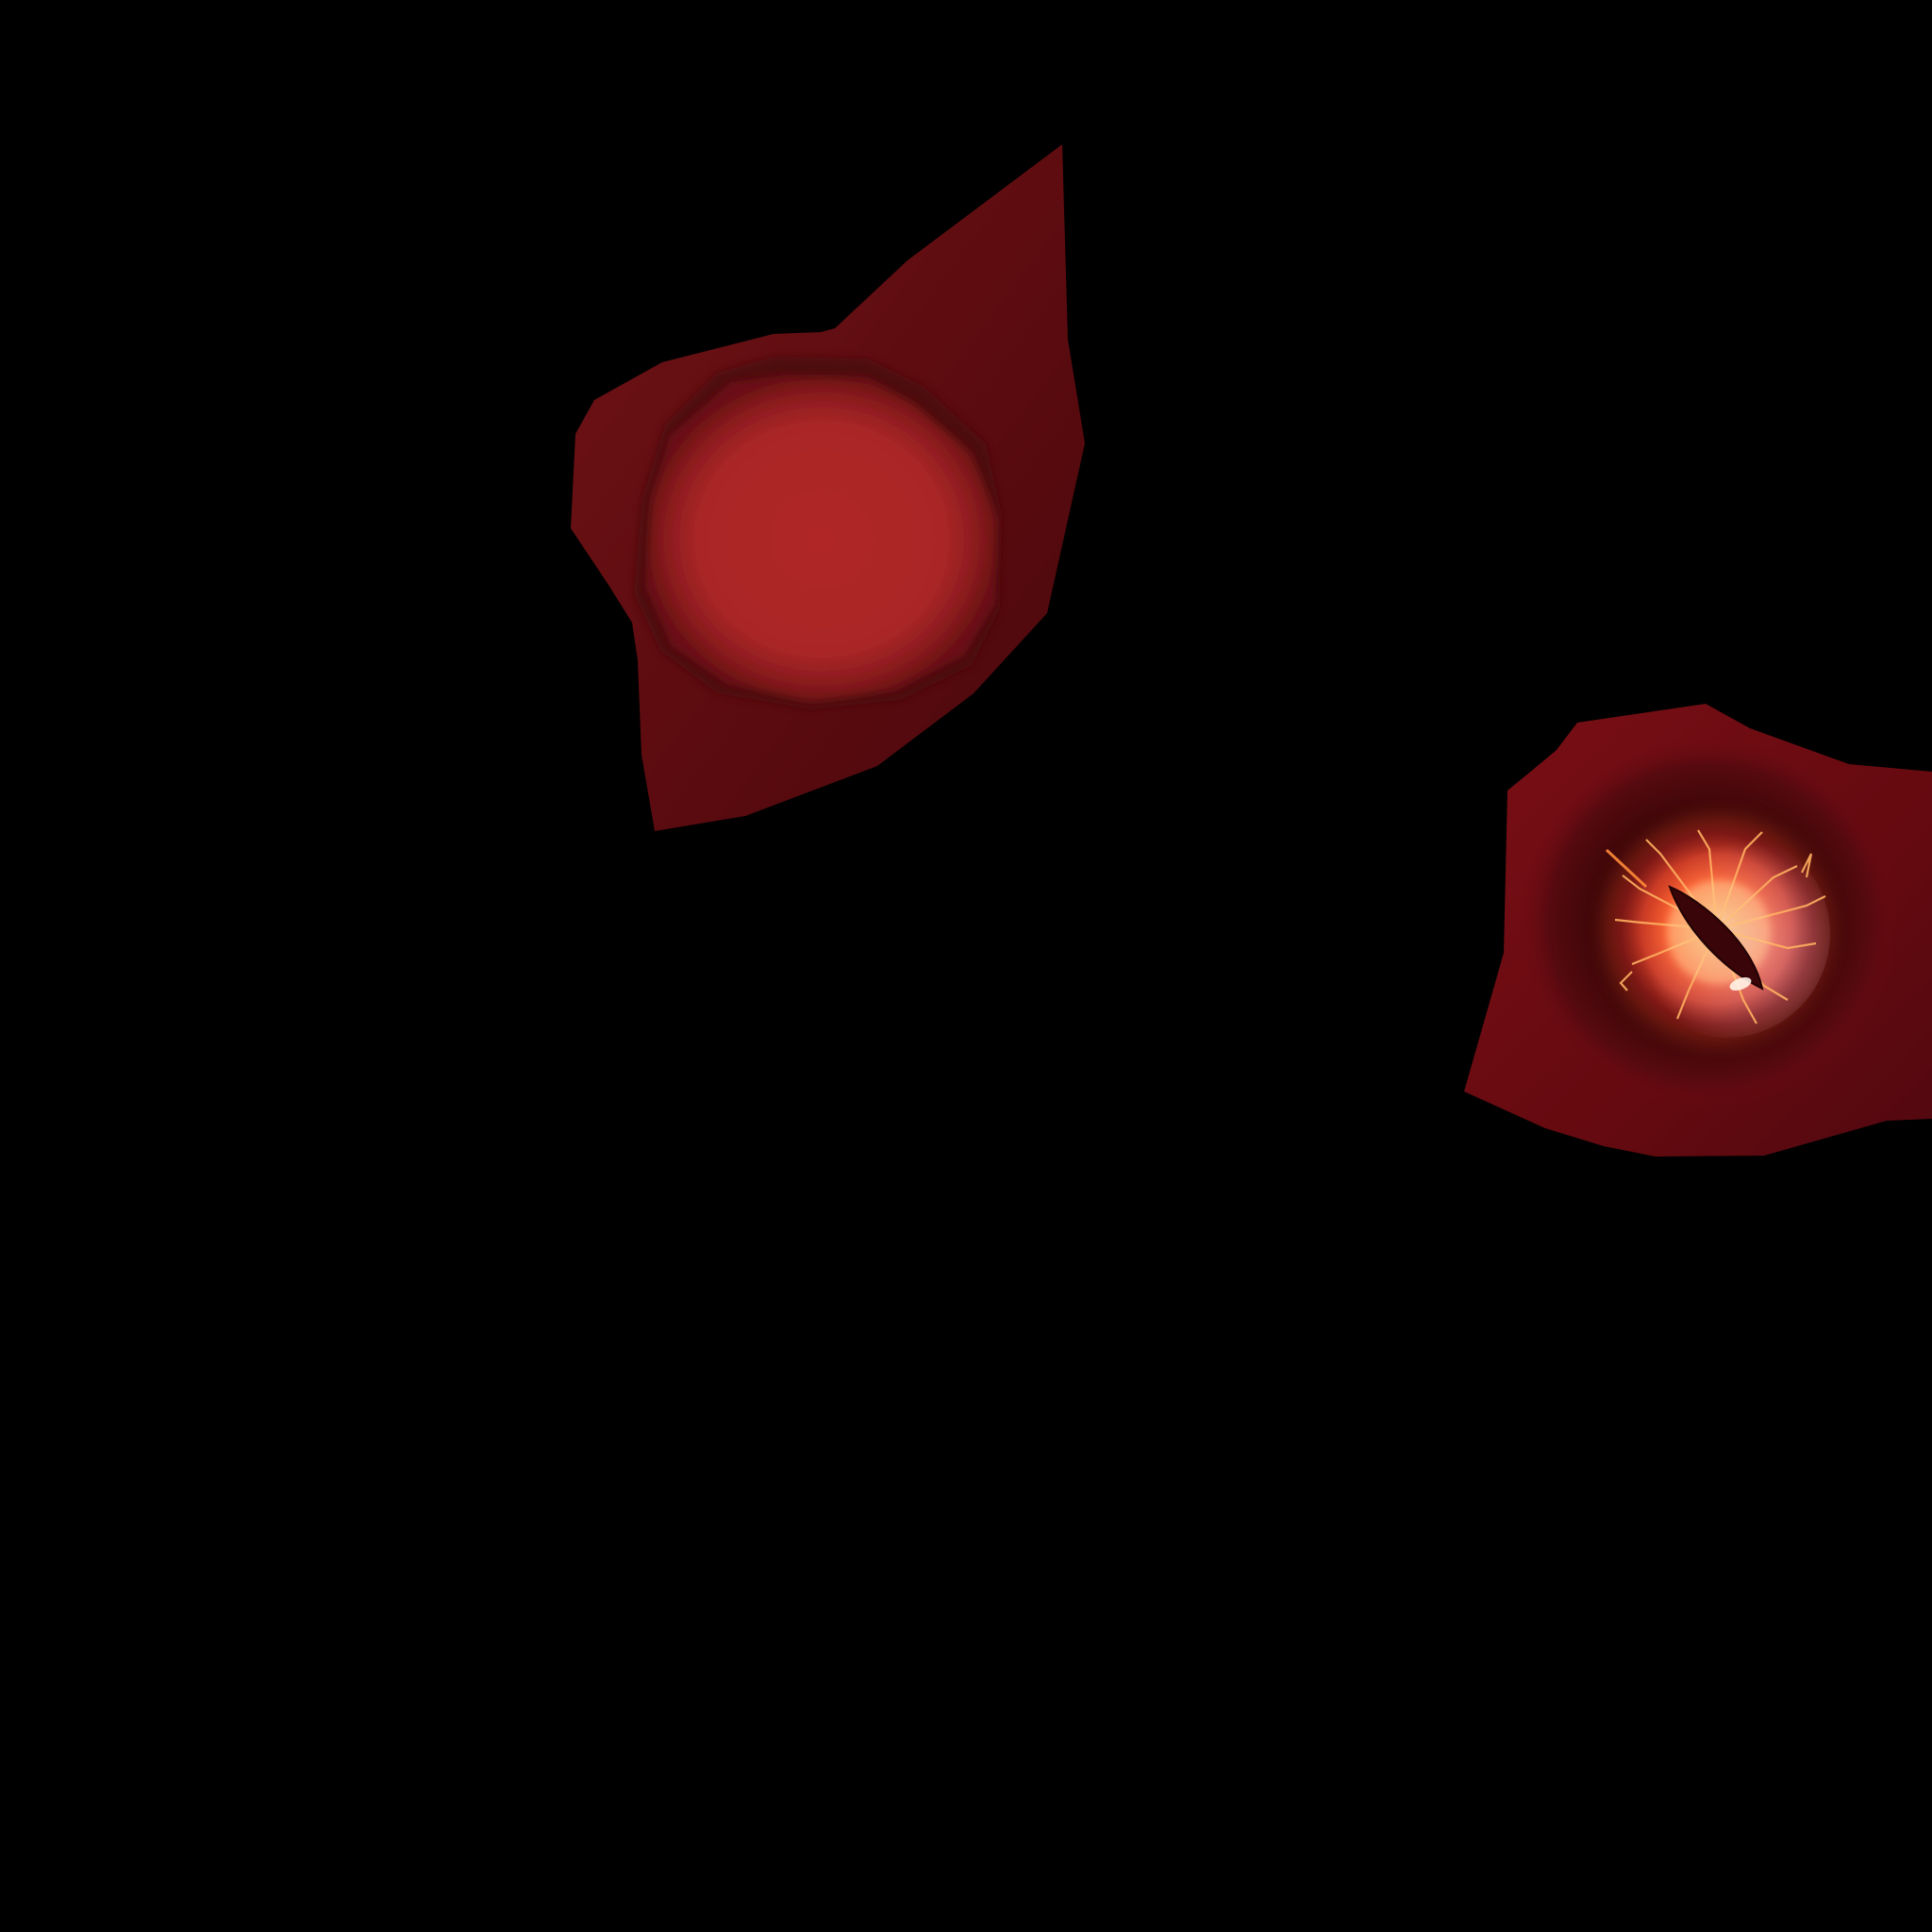  I want to click on eye-socket-open, so click(1698, 931).